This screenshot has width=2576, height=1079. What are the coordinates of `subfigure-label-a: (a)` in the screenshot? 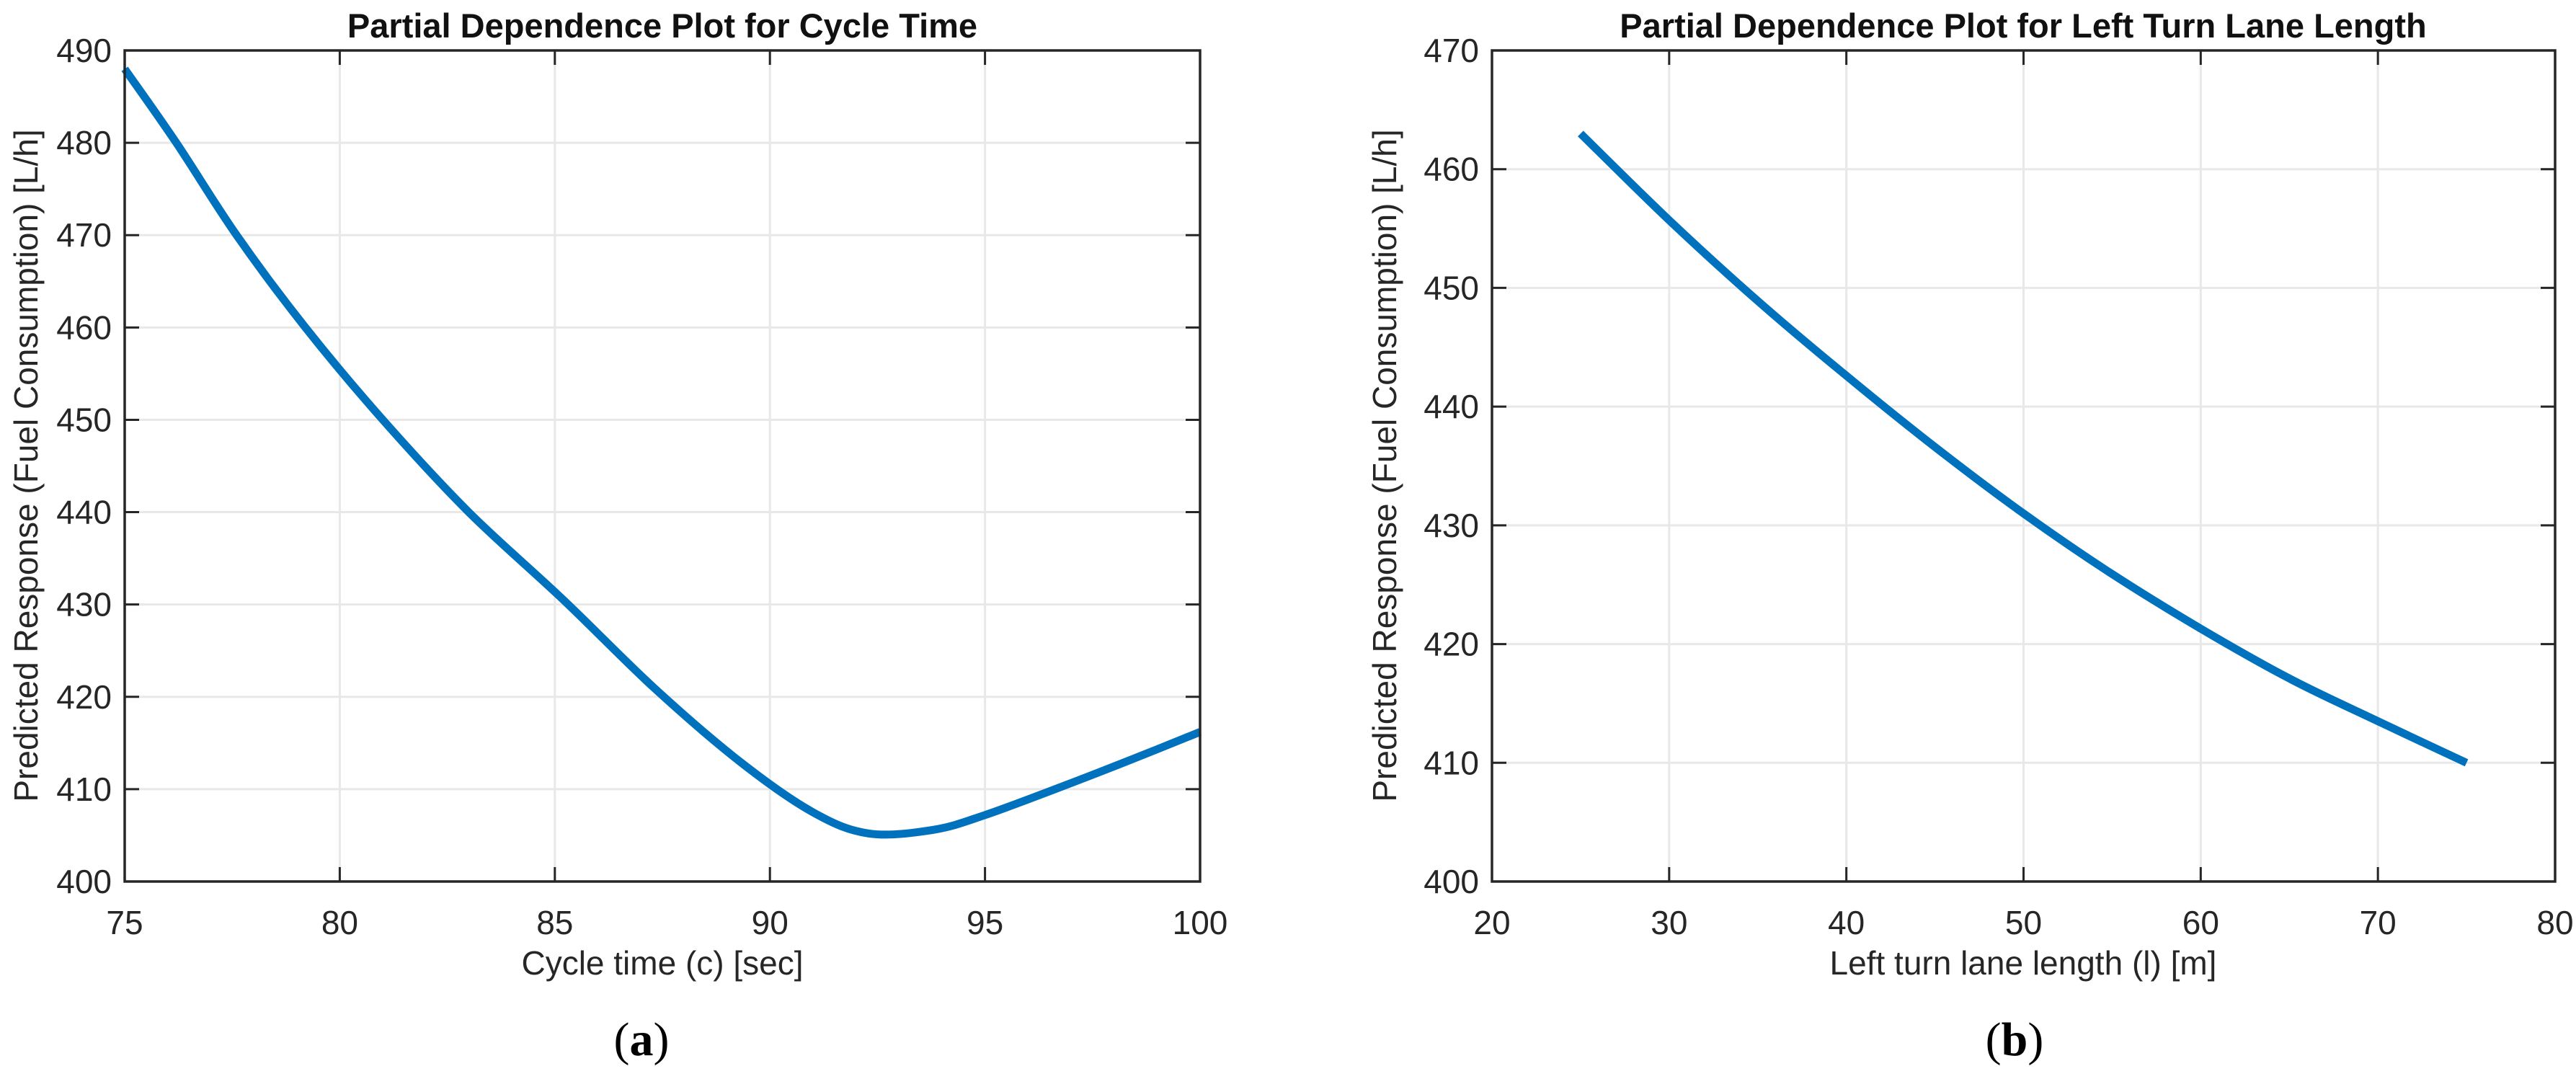 It's located at (642, 1039).